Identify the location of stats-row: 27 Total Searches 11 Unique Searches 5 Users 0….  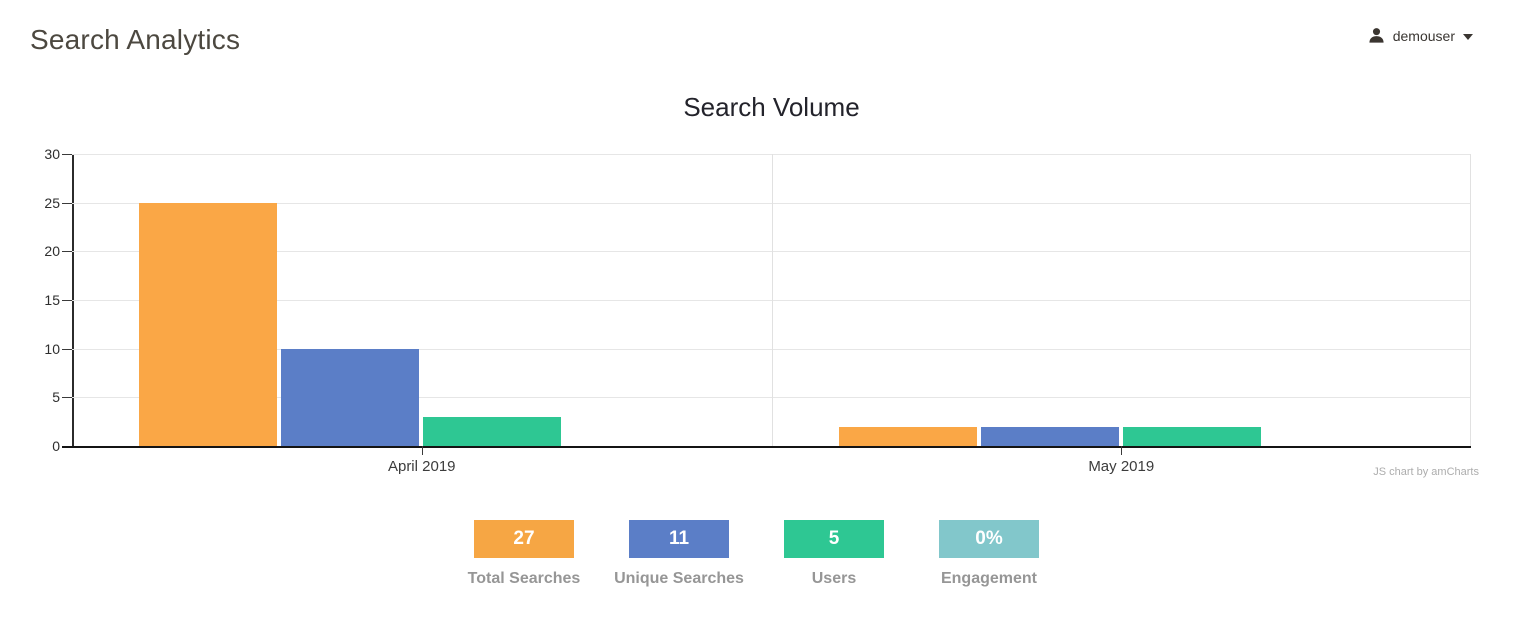
(756, 554).